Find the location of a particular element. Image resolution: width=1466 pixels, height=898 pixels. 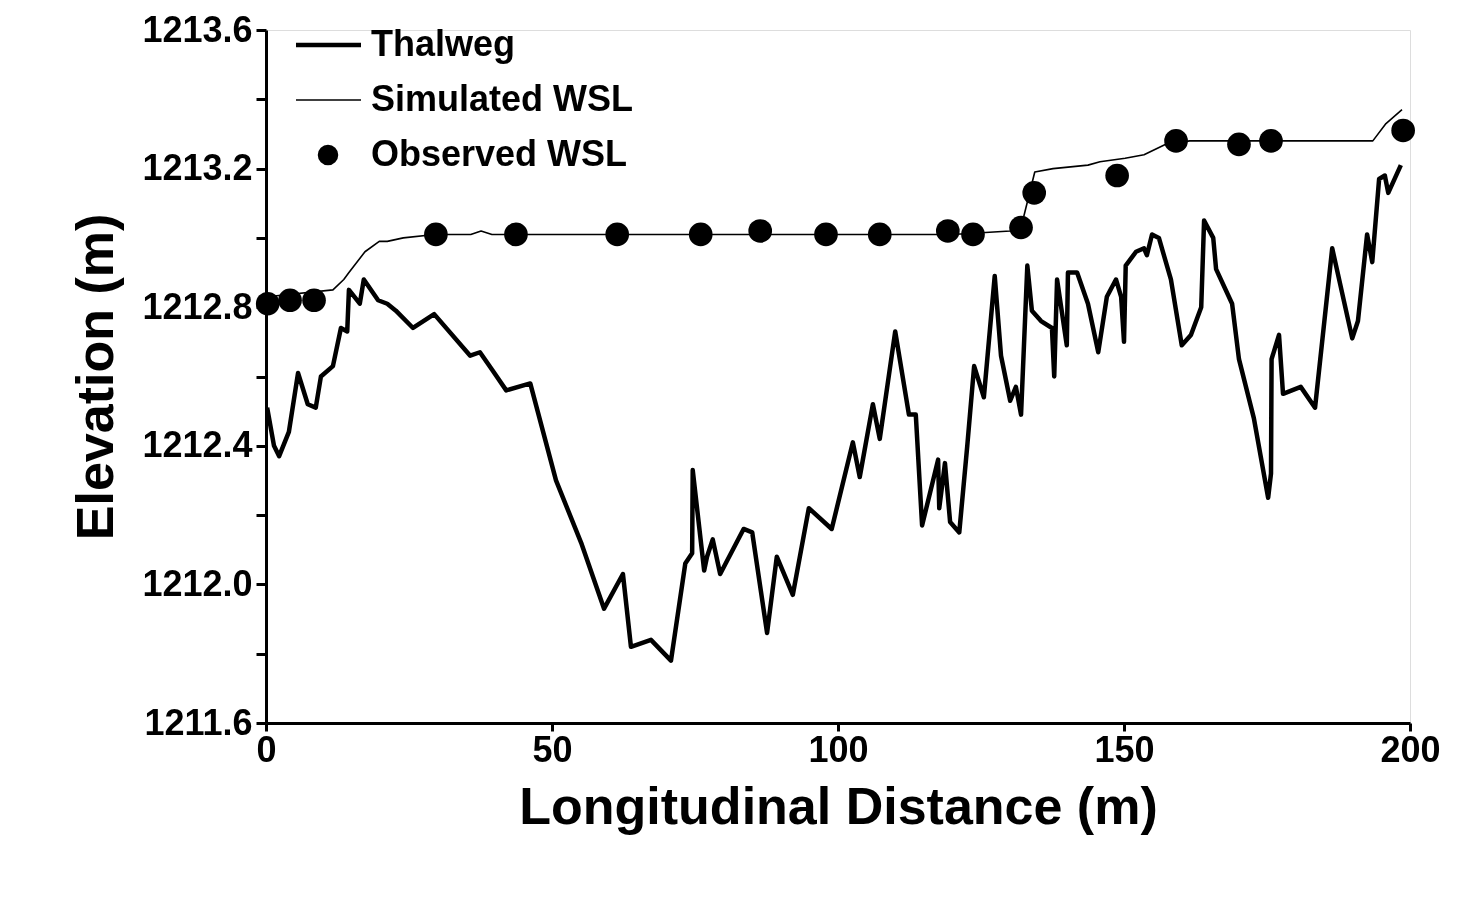

x-tick-label: 150 is located at coordinates (1124, 749).